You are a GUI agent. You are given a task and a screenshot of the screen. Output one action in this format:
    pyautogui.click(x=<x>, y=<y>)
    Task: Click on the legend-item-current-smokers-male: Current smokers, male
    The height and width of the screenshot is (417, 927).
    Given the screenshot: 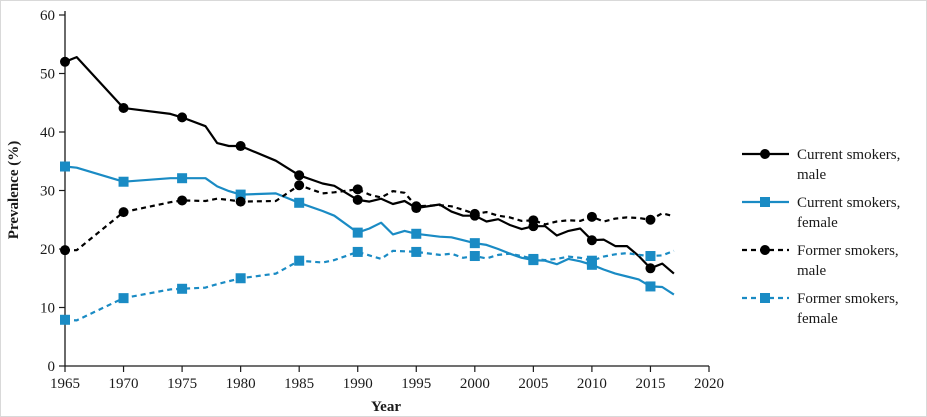 What is the action you would take?
    pyautogui.click(x=821, y=165)
    